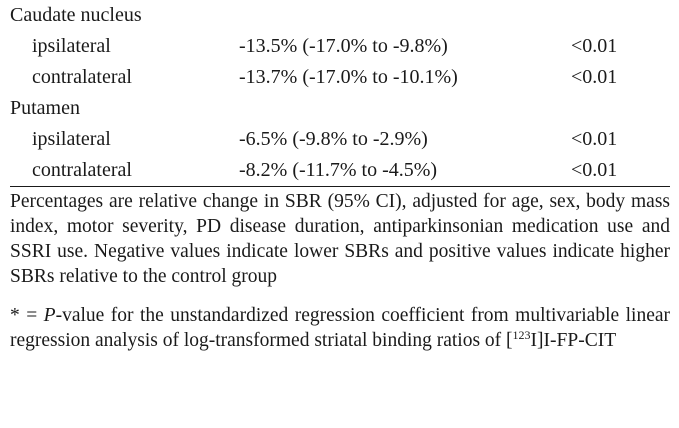 The width and height of the screenshot is (679, 428). What do you see at coordinates (49, 315) in the screenshot?
I see `footnote-italic-p: P` at bounding box center [49, 315].